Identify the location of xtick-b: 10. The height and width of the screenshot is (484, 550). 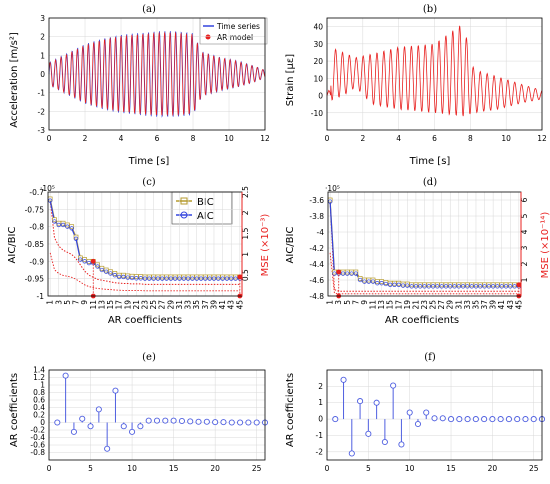
(506, 138).